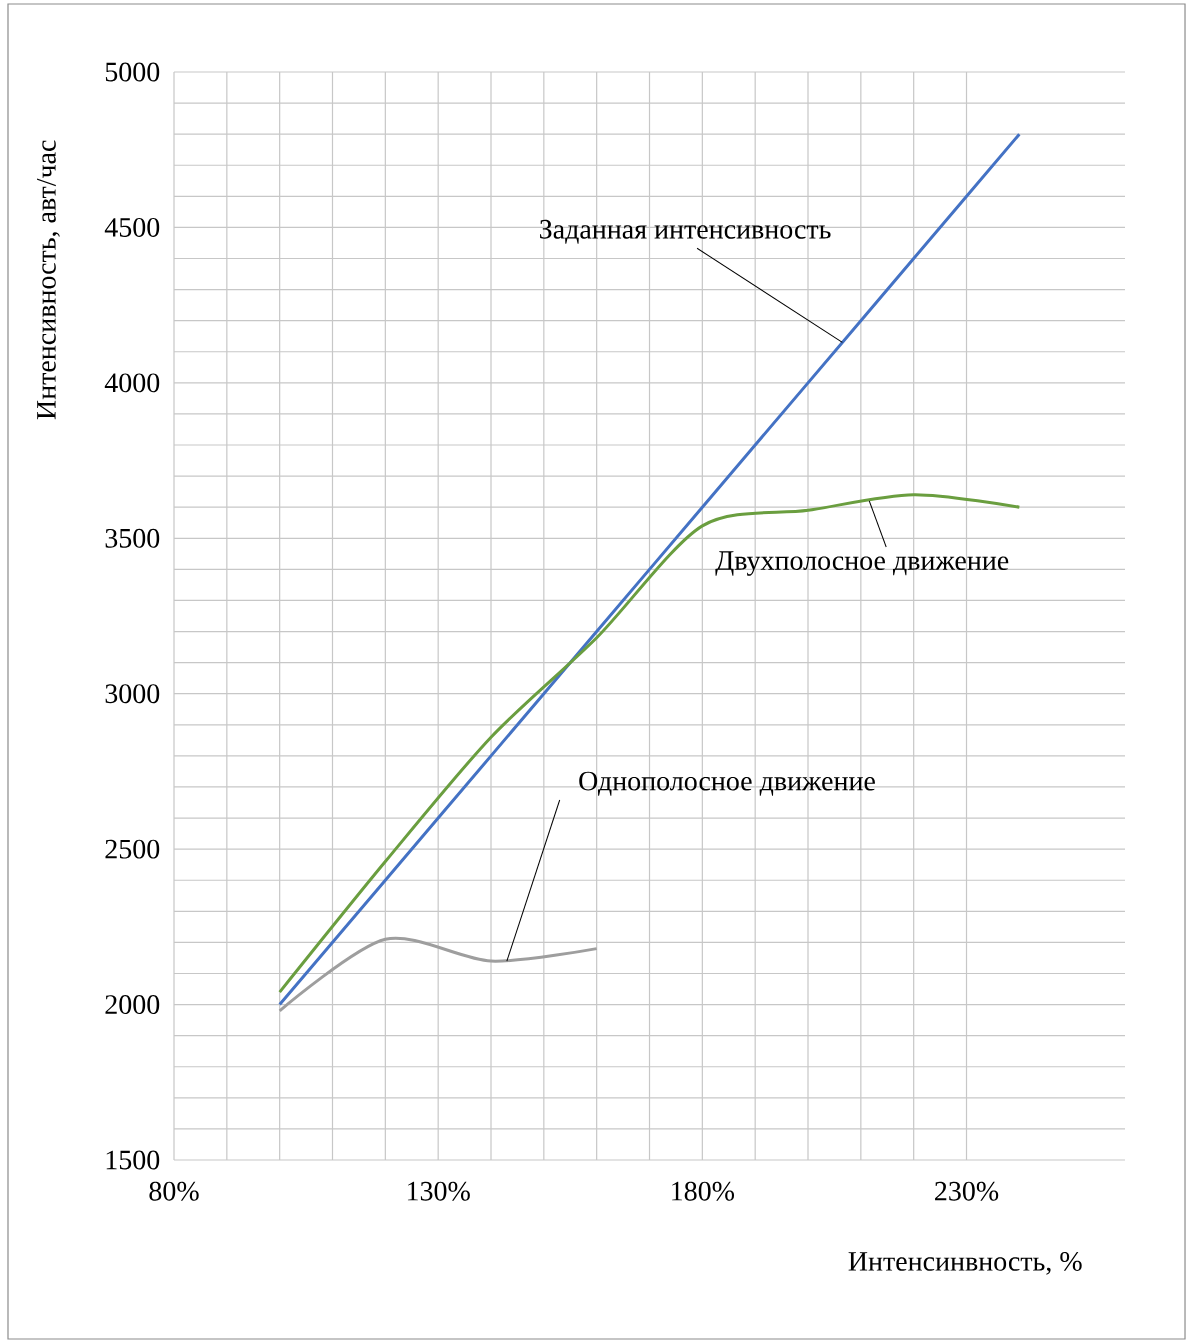 The height and width of the screenshot is (1343, 1189). Describe the element at coordinates (703, 1191) in the screenshot. I see `x-tick-label: 180%` at that location.